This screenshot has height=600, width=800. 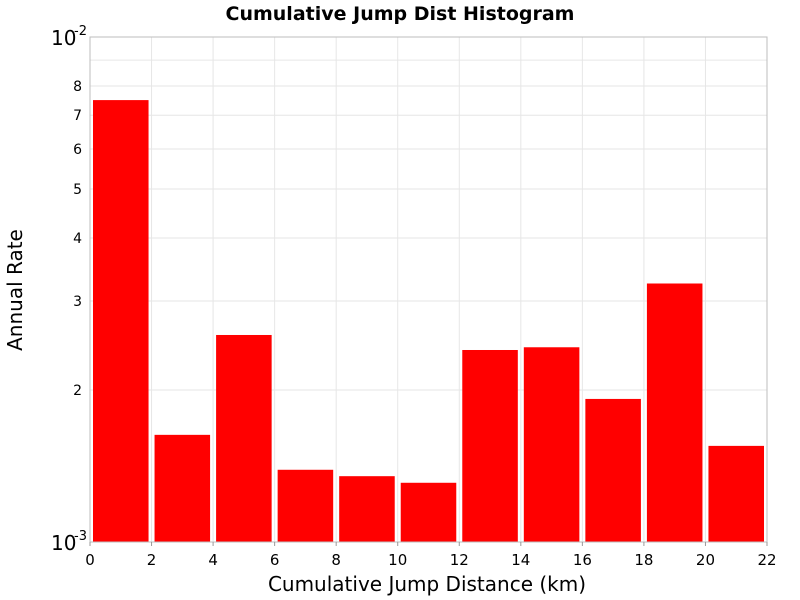 I want to click on x-tick-label: 18, so click(x=643, y=560).